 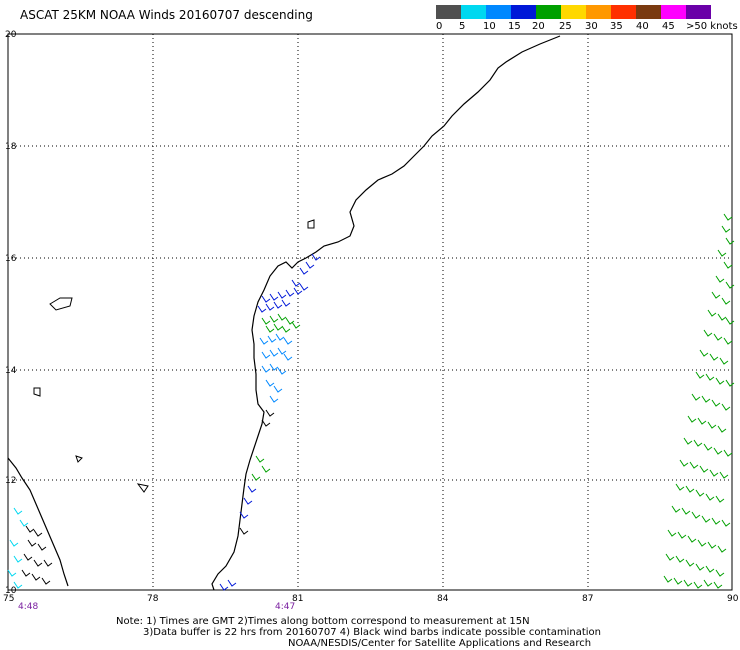 I want to click on legend-label: 20, so click(x=538, y=26).